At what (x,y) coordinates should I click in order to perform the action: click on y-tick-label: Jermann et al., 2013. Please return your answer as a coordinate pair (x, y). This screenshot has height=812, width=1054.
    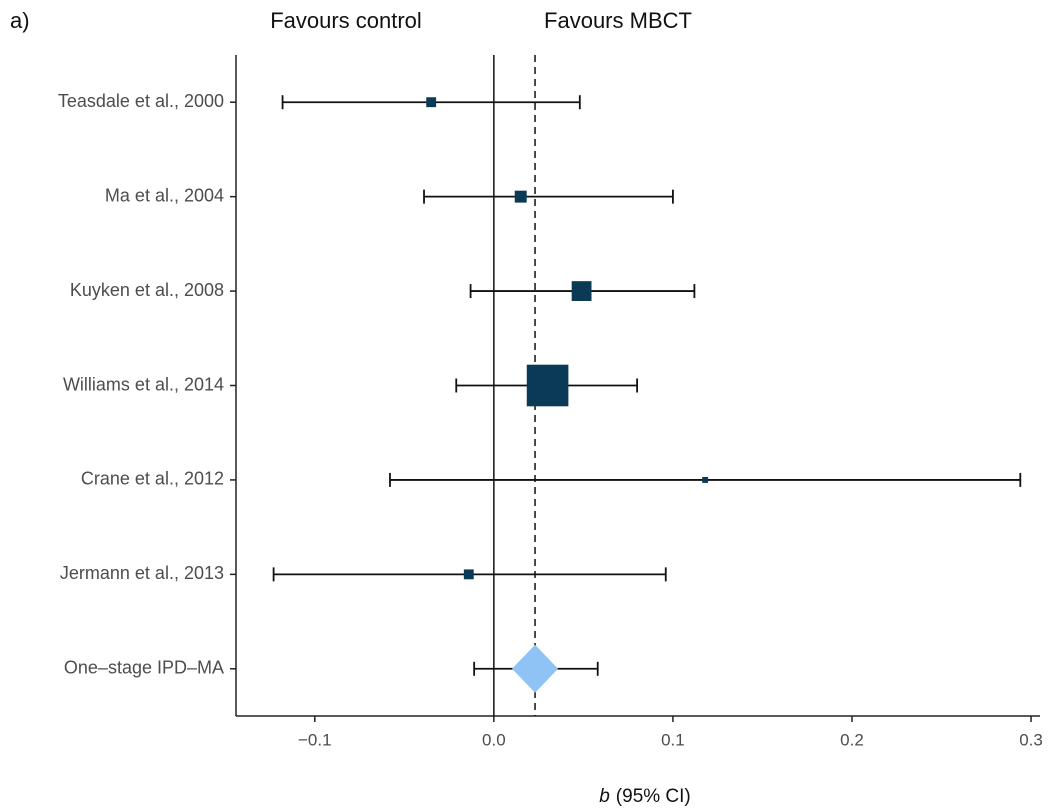
    Looking at the image, I should click on (142, 573).